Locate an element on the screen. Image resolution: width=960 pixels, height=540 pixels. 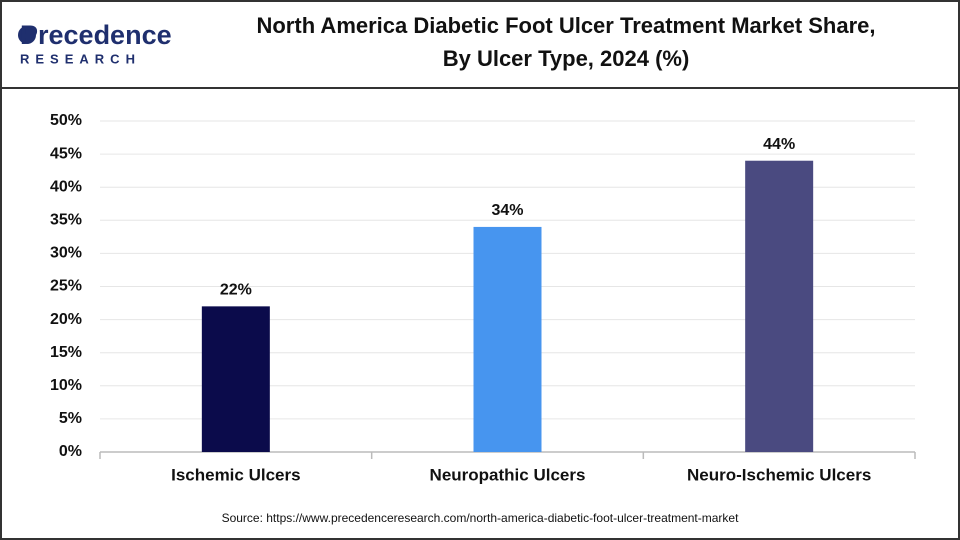
y-tick-label: 5% is located at coordinates (70, 418).